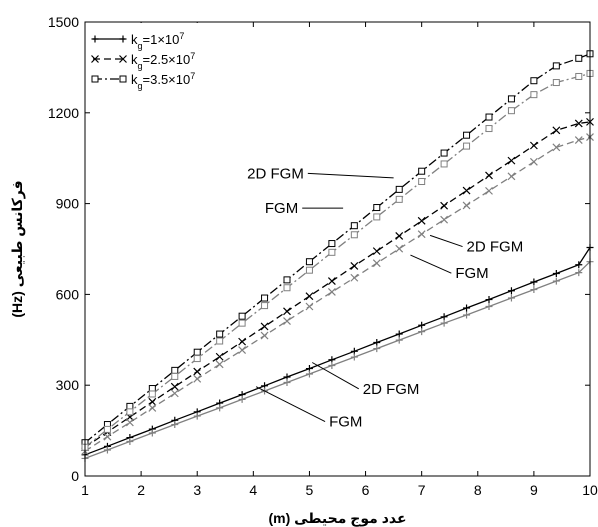  What do you see at coordinates (366, 490) in the screenshot?
I see `x-tick-label: 6` at bounding box center [366, 490].